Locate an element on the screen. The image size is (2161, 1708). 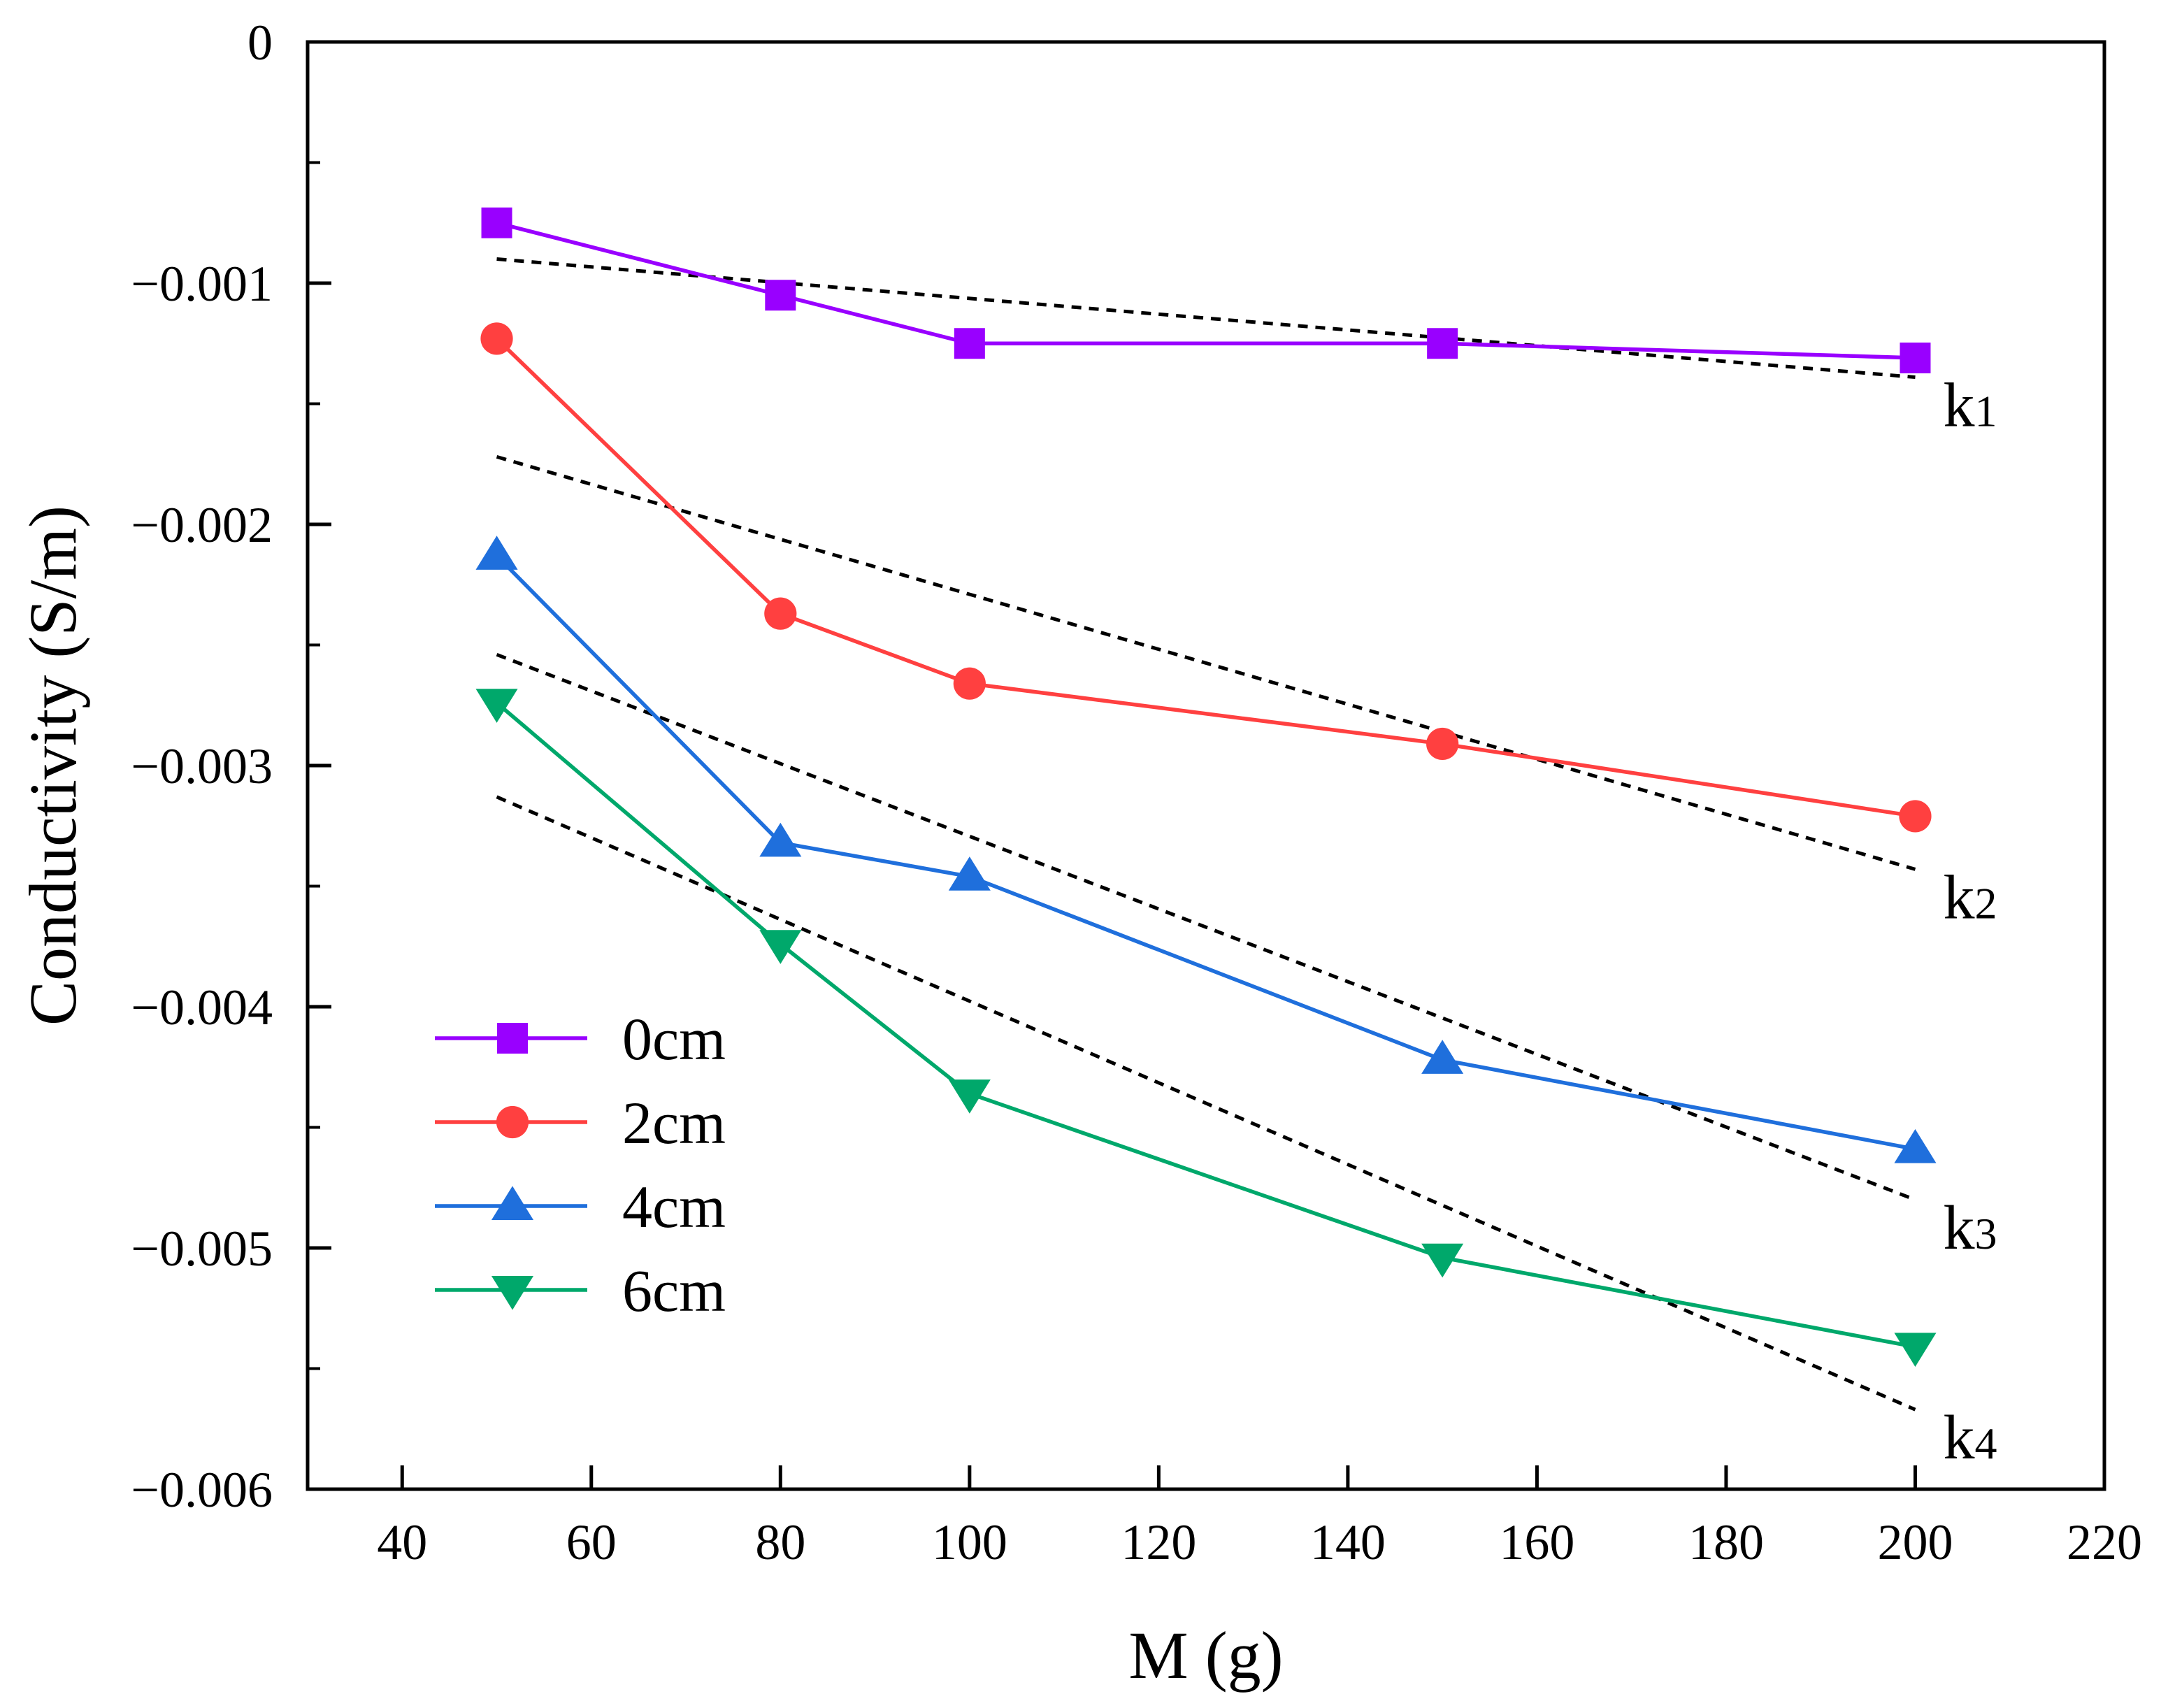
series-0cm is located at coordinates (1206, 290).